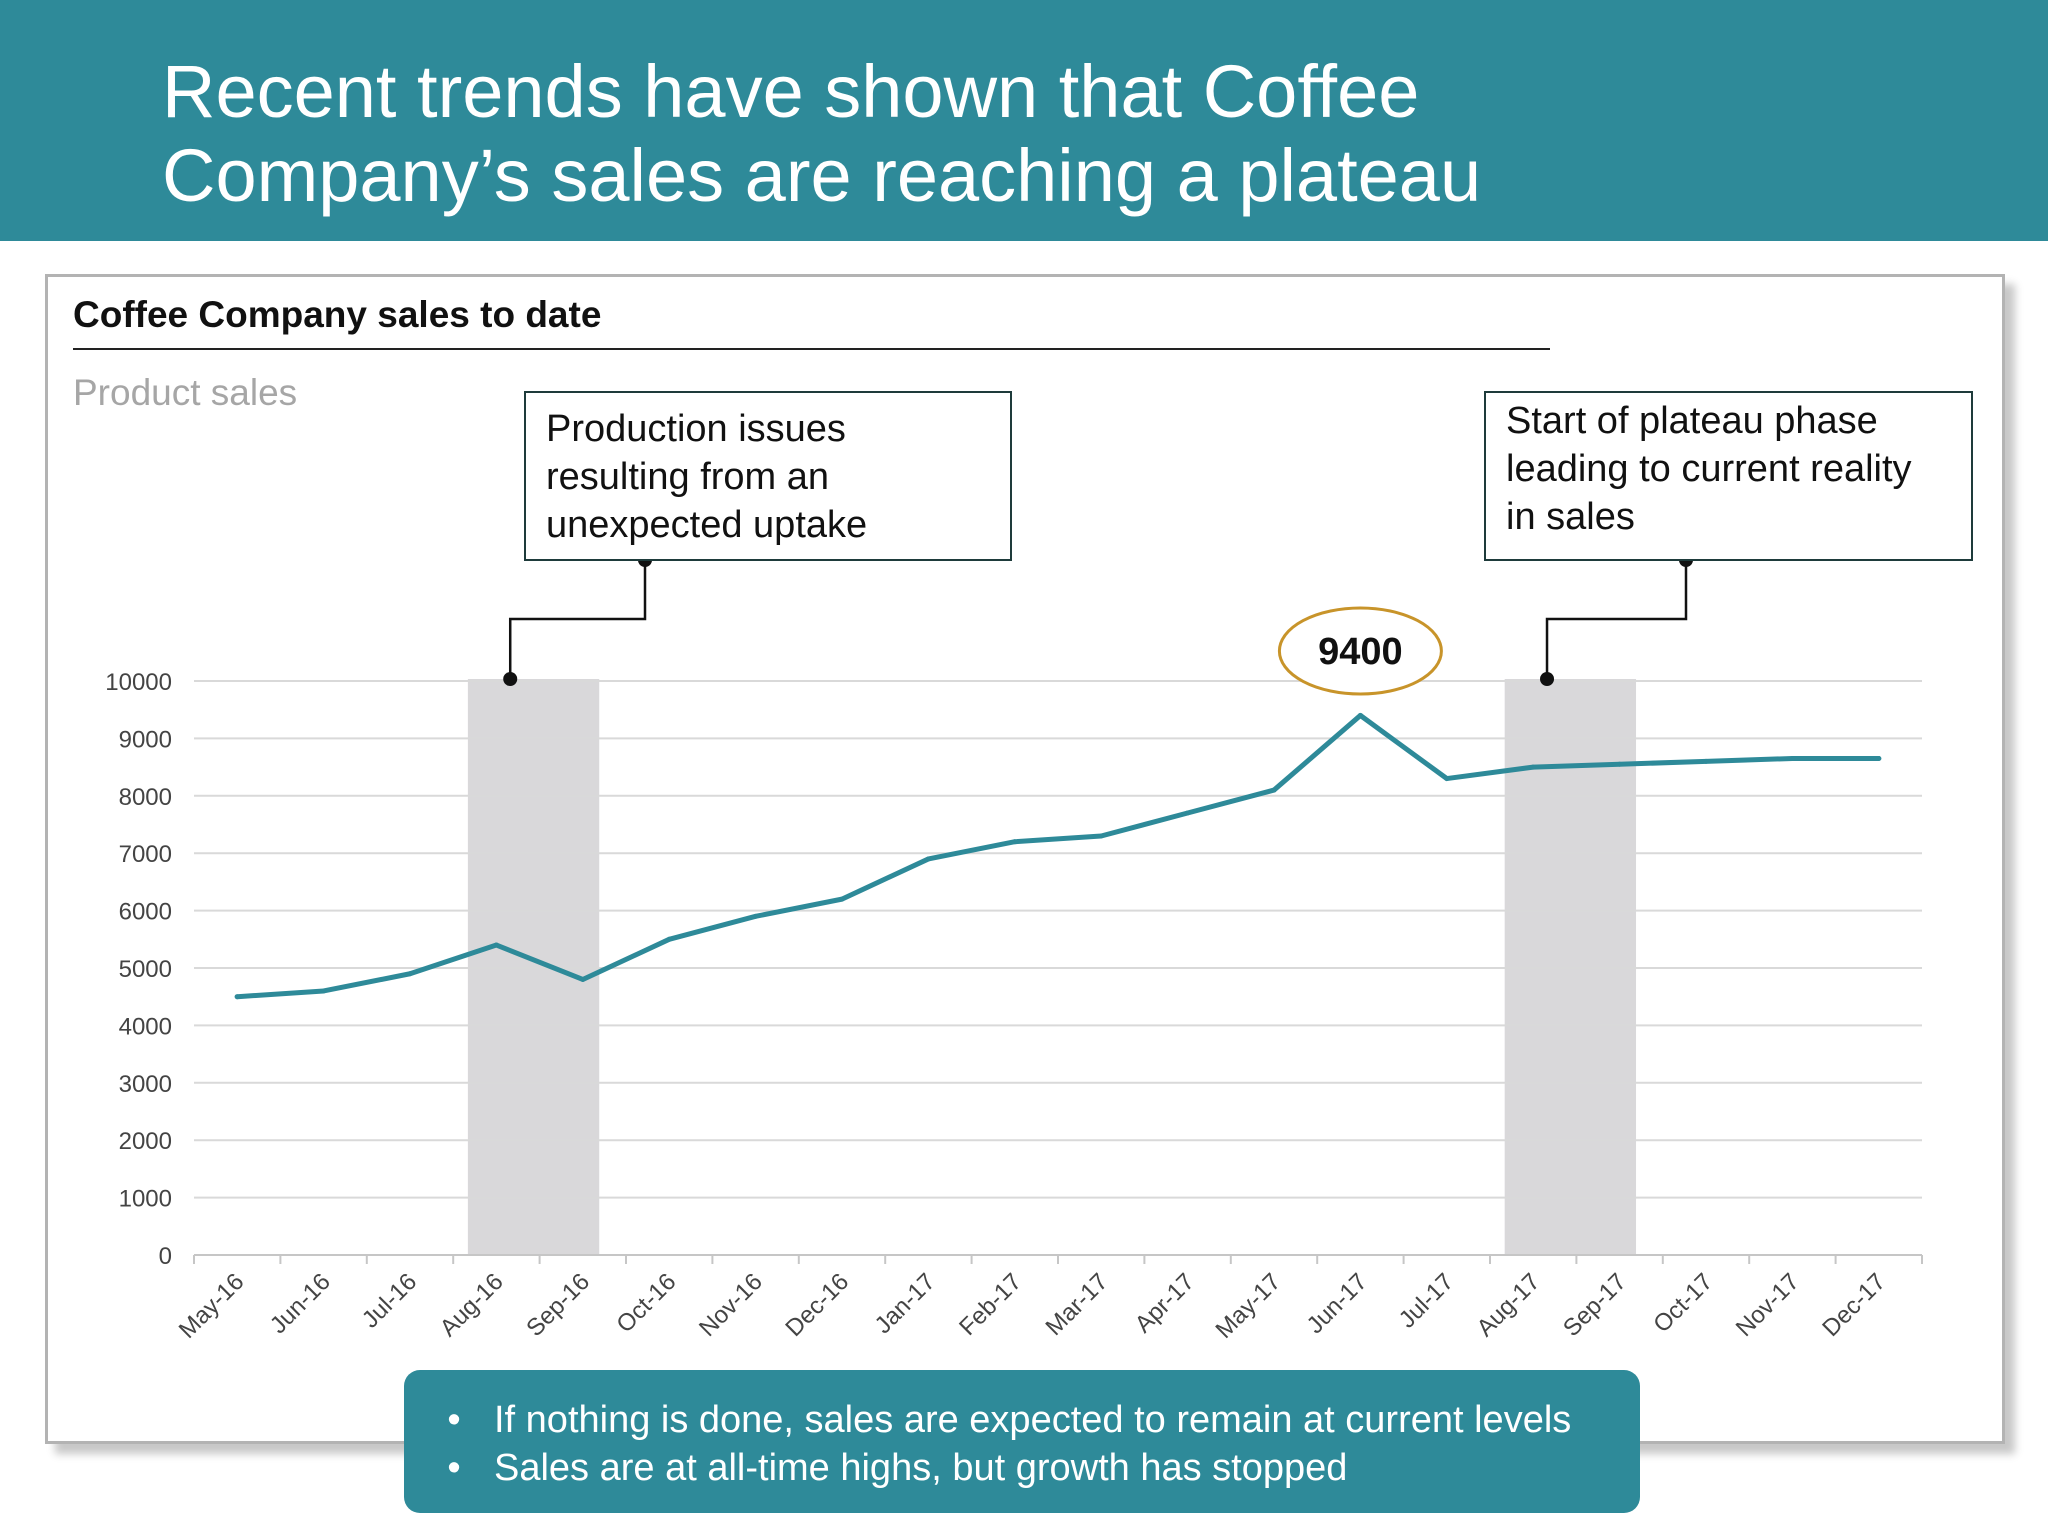 This screenshot has width=2048, height=1536. Describe the element at coordinates (1426, 1300) in the screenshot. I see `x-tick-label: Jul-17` at that location.